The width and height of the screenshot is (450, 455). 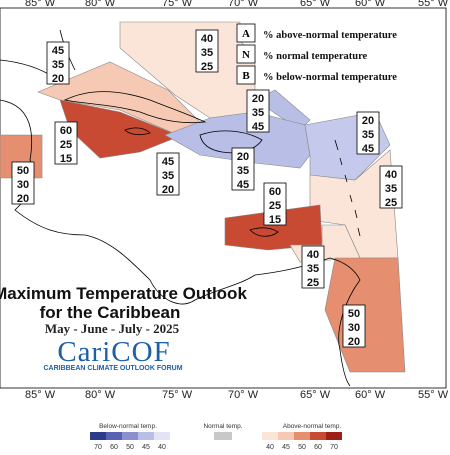 I want to click on prob-box-turks-caicos: 20 35 45, so click(x=258, y=111).